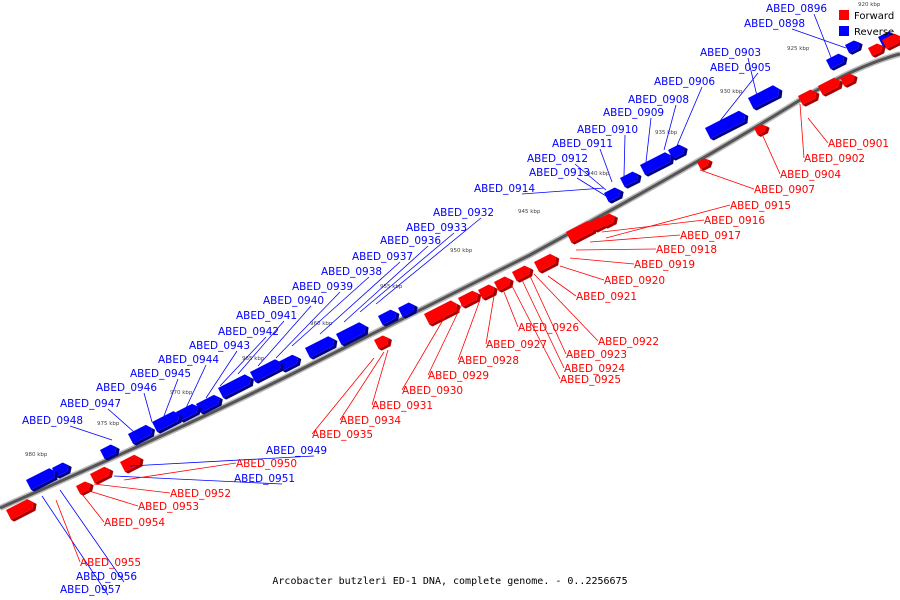  I want to click on gene-label: ABED_0906, so click(684, 82).